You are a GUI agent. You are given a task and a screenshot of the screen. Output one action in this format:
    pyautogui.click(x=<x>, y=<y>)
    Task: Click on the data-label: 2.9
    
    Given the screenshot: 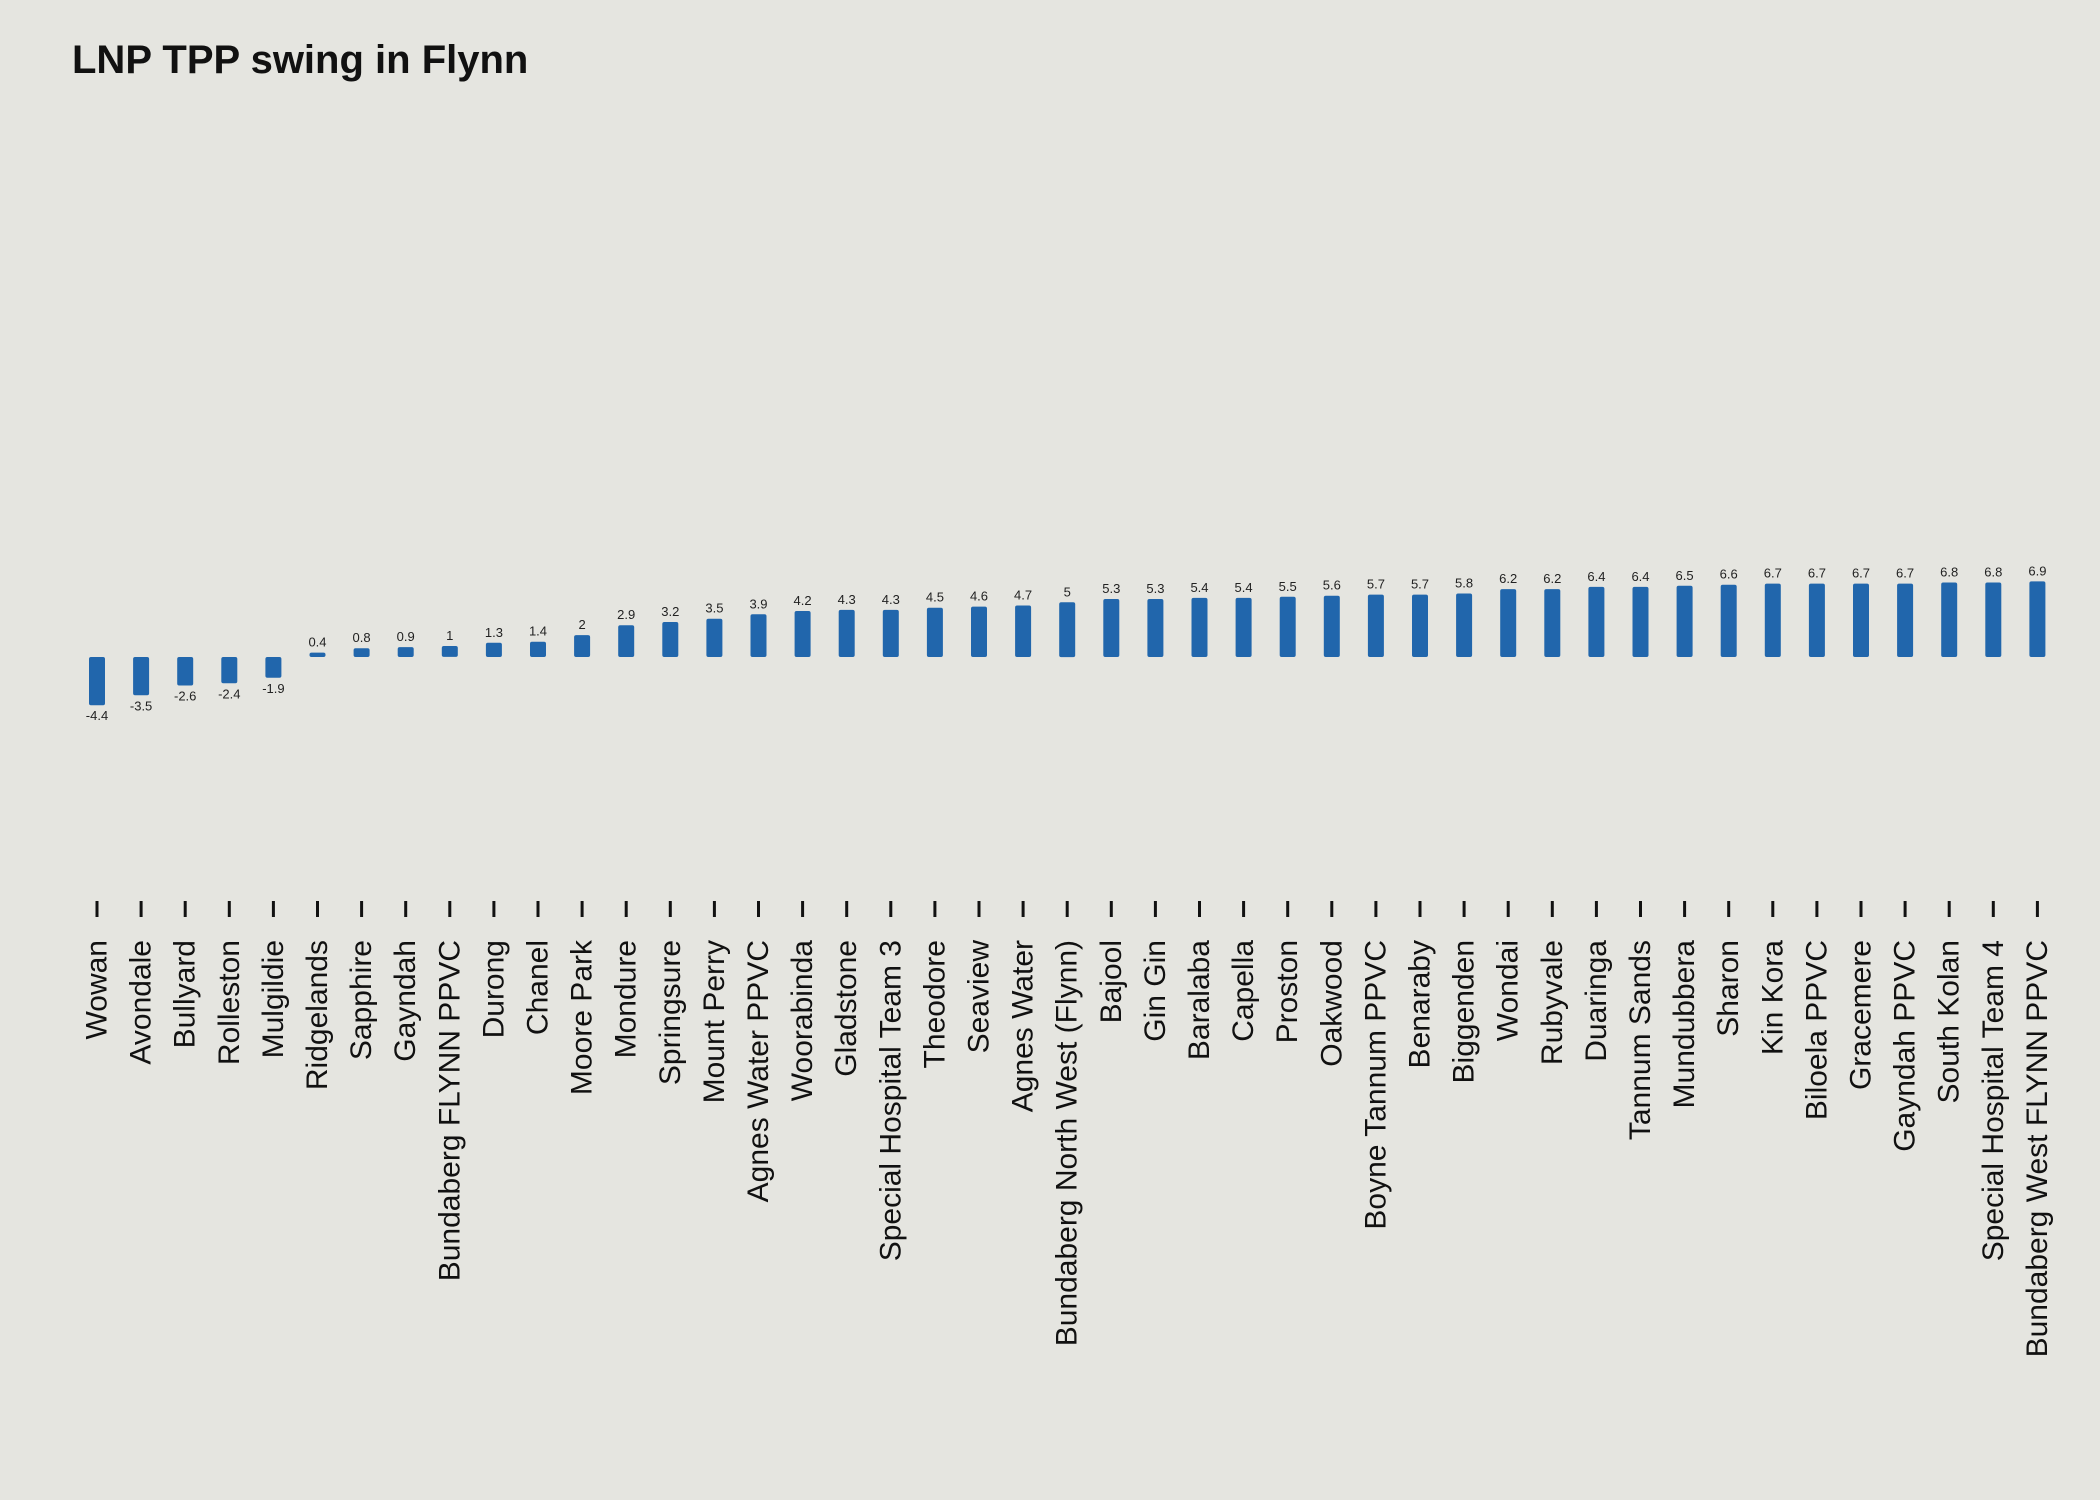 What is the action you would take?
    pyautogui.click(x=626, y=614)
    